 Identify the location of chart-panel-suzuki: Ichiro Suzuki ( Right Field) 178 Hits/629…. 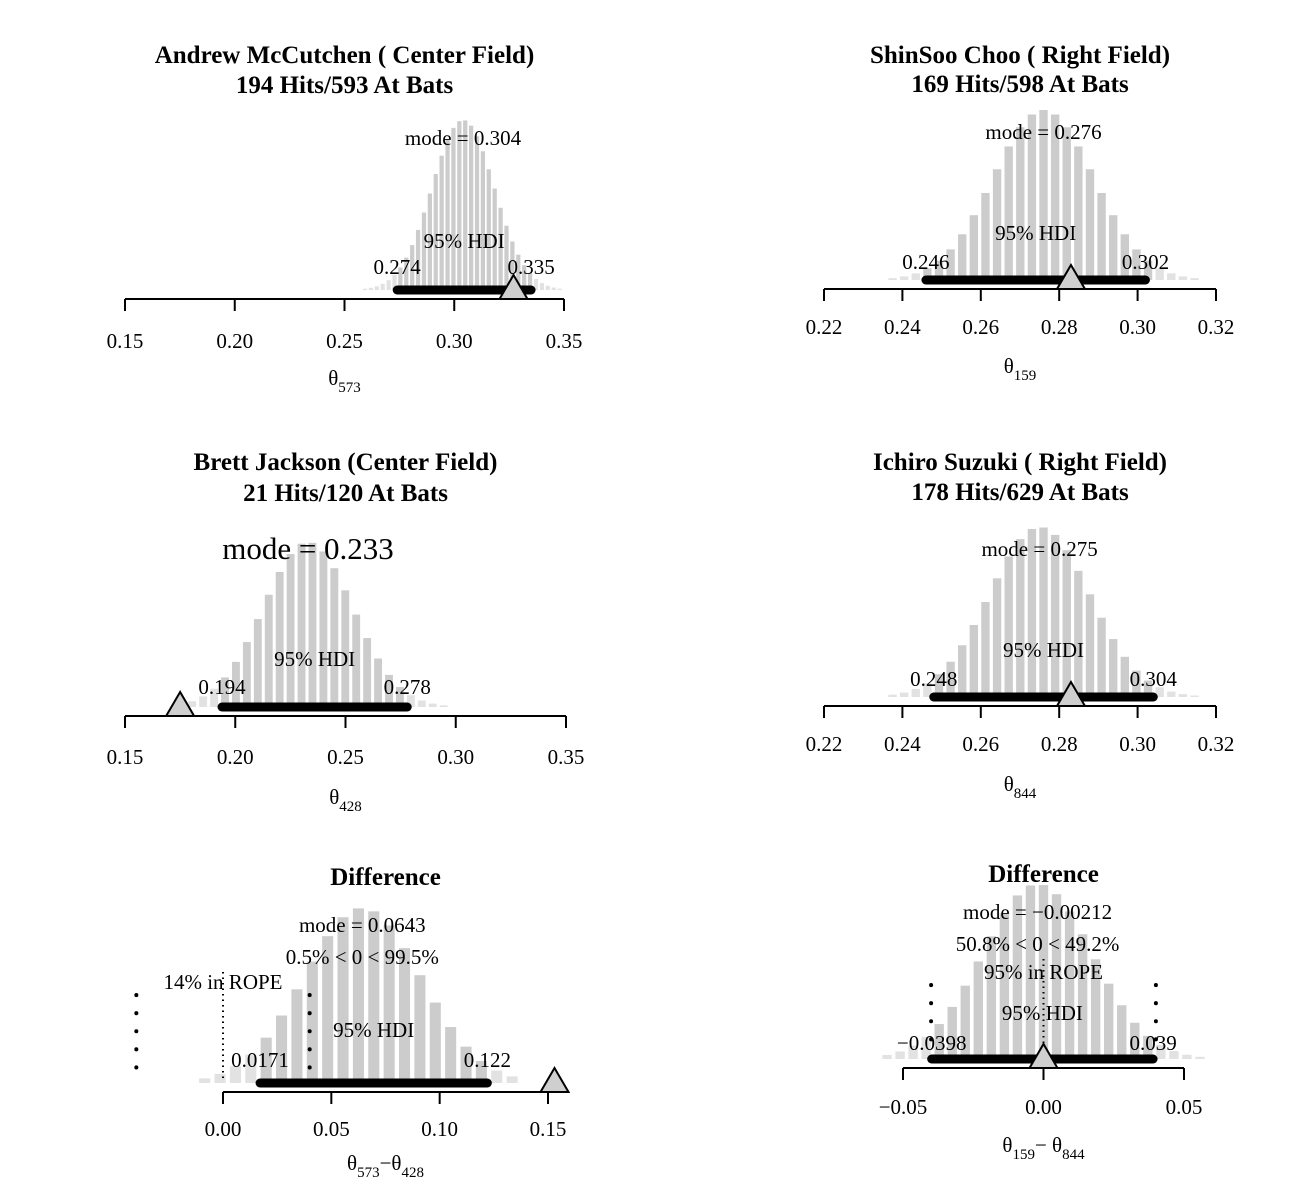
(1020, 625).